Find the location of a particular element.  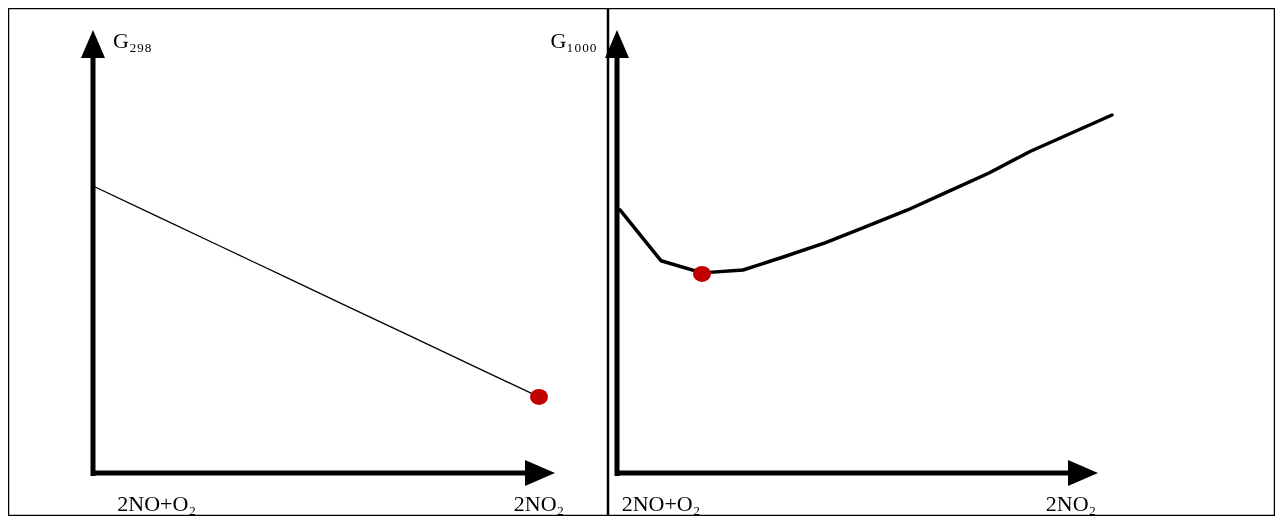

y-axis-title: G₁₀₀₀ is located at coordinates (573, 40).